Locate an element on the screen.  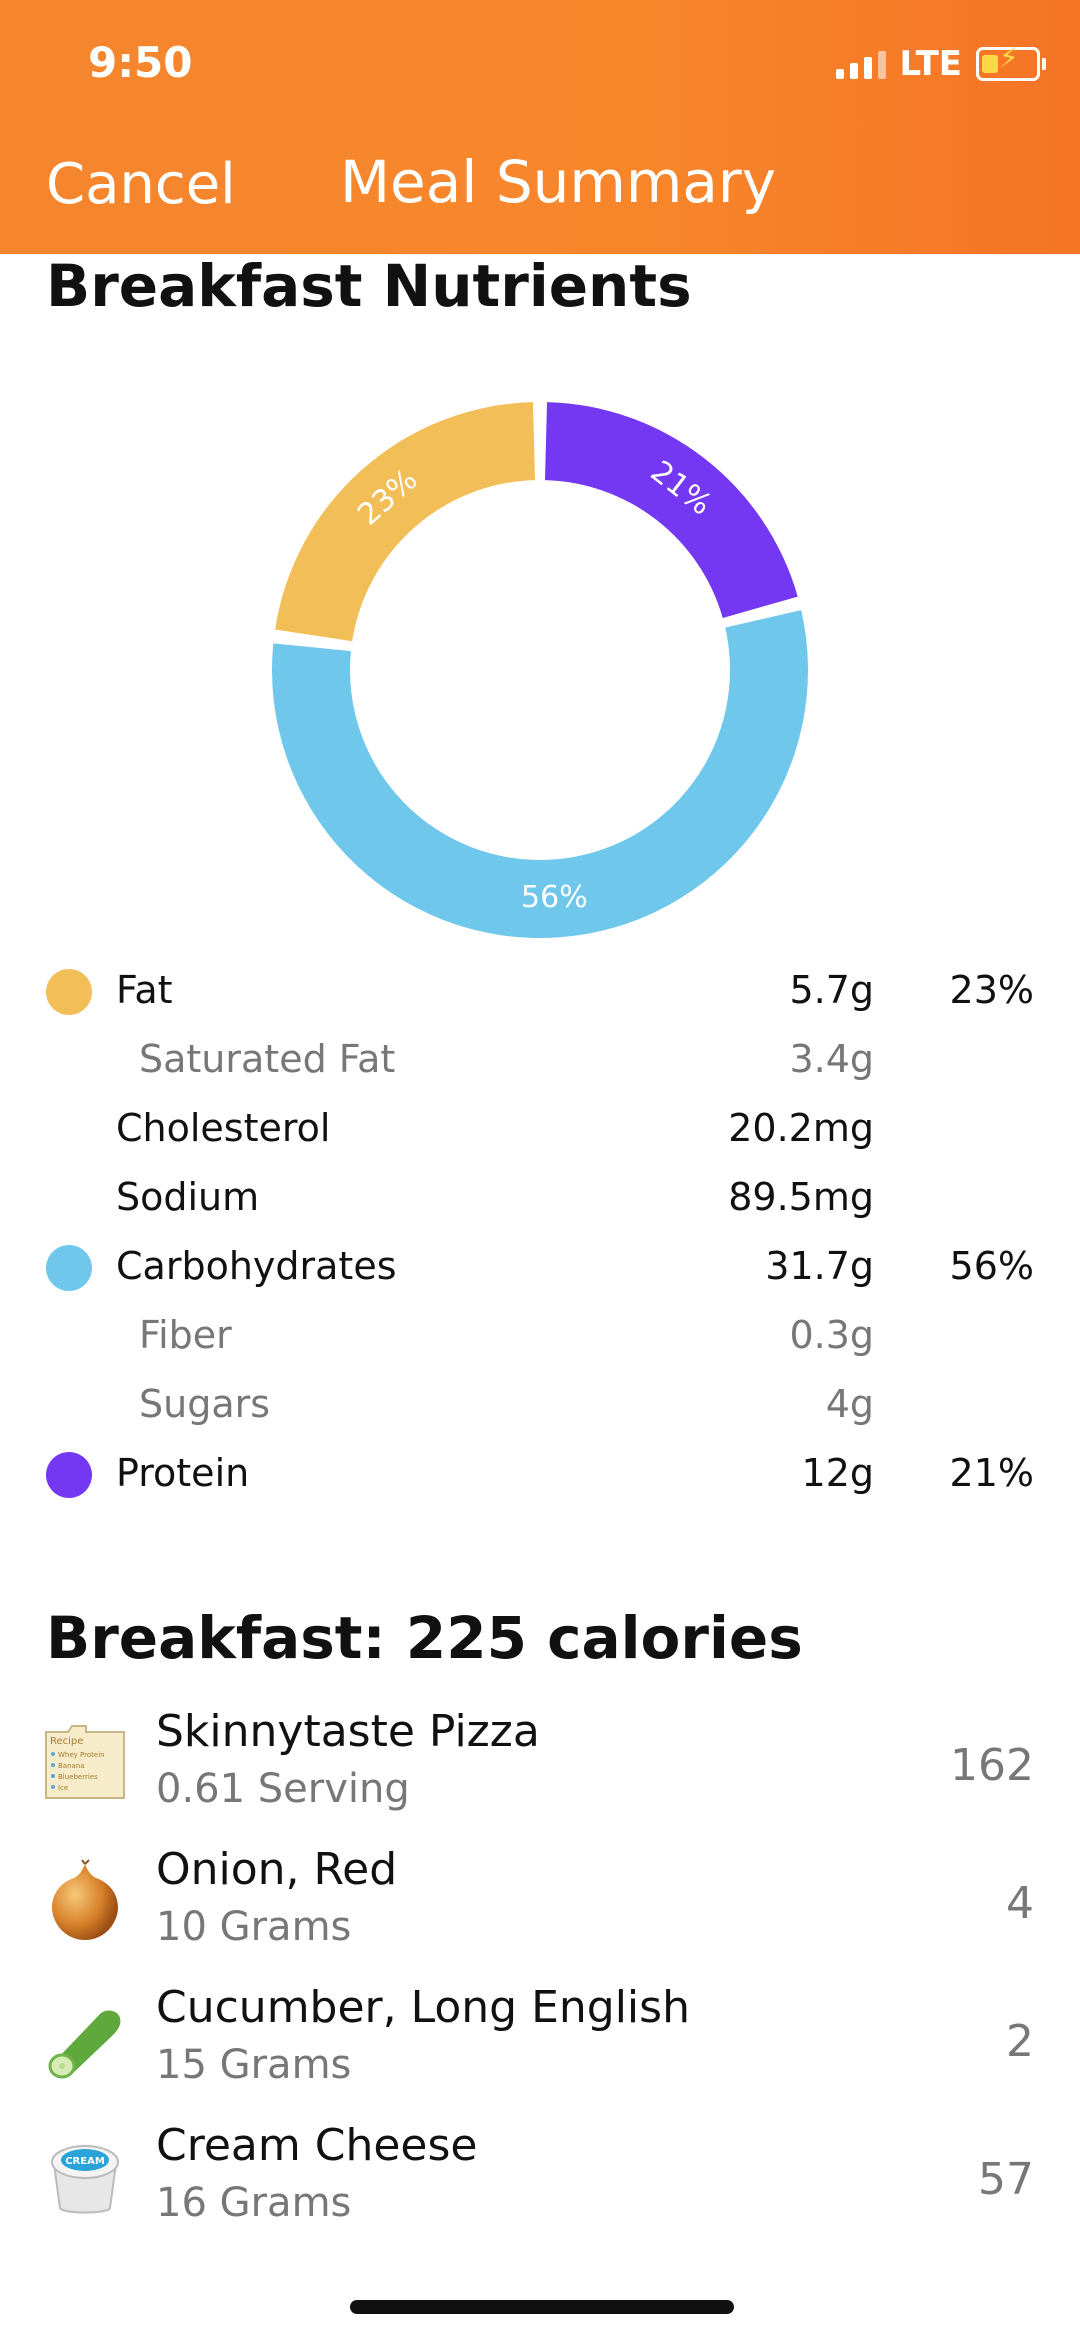
food-item-cucumber: Cucumber, Long English 15 Grams 2 is located at coordinates (540, 2045).